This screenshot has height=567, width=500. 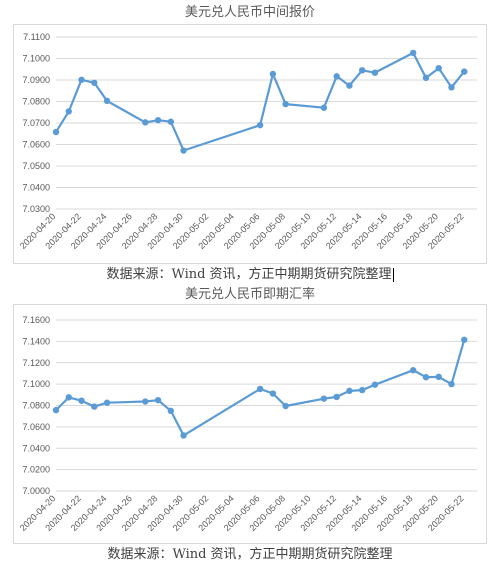 What do you see at coordinates (260, 101) in the screenshot?
I see `chart1-series-line` at bounding box center [260, 101].